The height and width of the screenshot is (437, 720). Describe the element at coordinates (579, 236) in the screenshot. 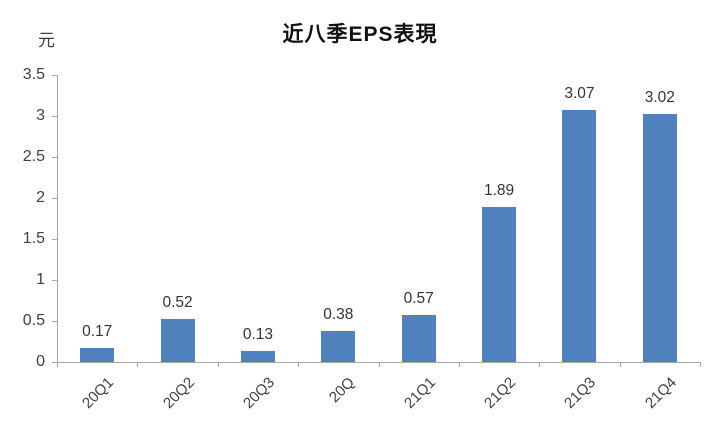

I see `bar-21Q3` at that location.